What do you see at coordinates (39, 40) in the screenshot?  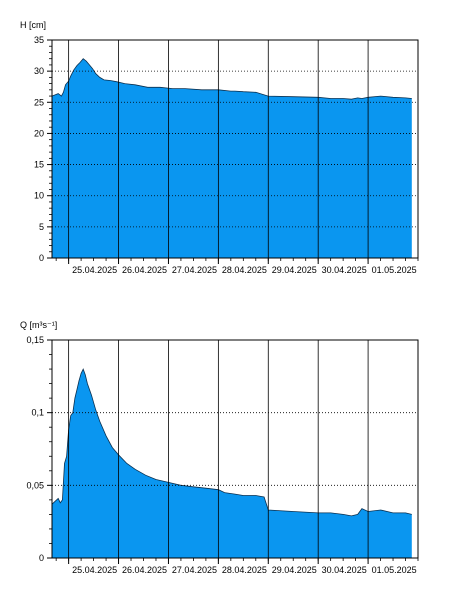 I see `y-tick-label: 35` at bounding box center [39, 40].